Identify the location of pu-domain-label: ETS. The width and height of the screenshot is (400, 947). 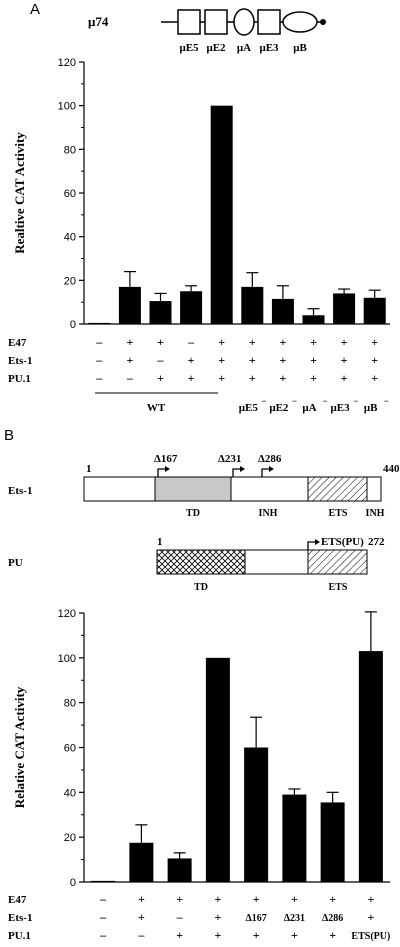
(338, 587).